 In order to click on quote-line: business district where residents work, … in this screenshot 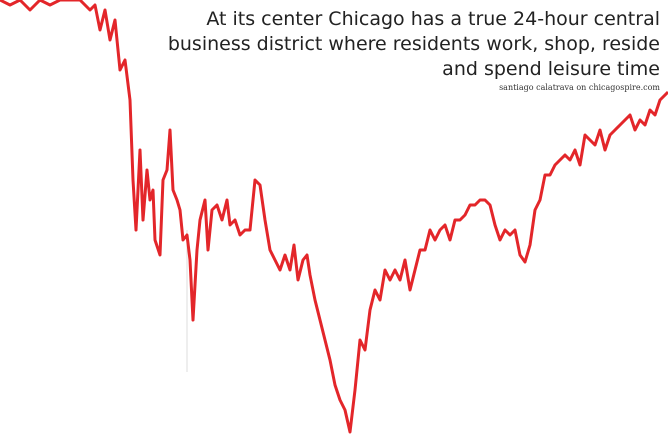, I will do `click(414, 44)`.